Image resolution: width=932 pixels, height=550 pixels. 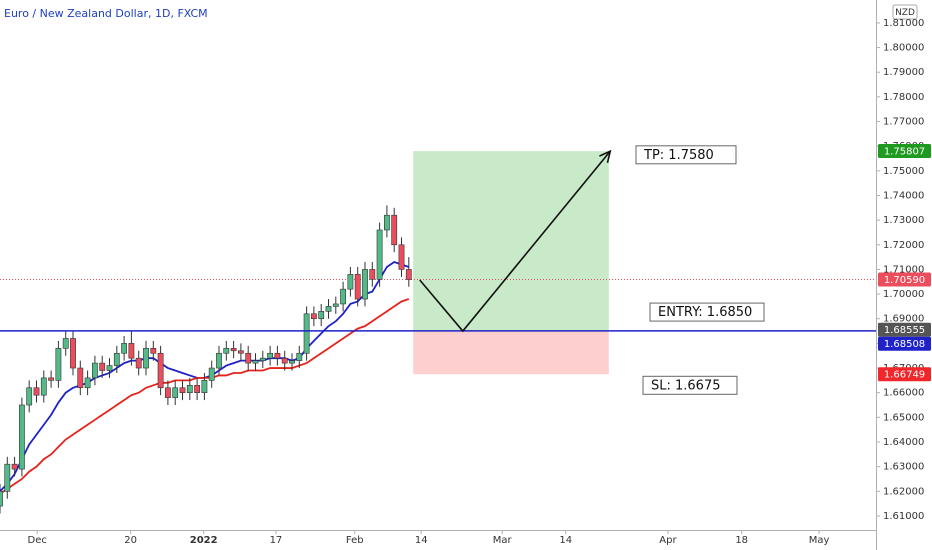 What do you see at coordinates (903, 491) in the screenshot?
I see `y-tick-label: 1.62000` at bounding box center [903, 491].